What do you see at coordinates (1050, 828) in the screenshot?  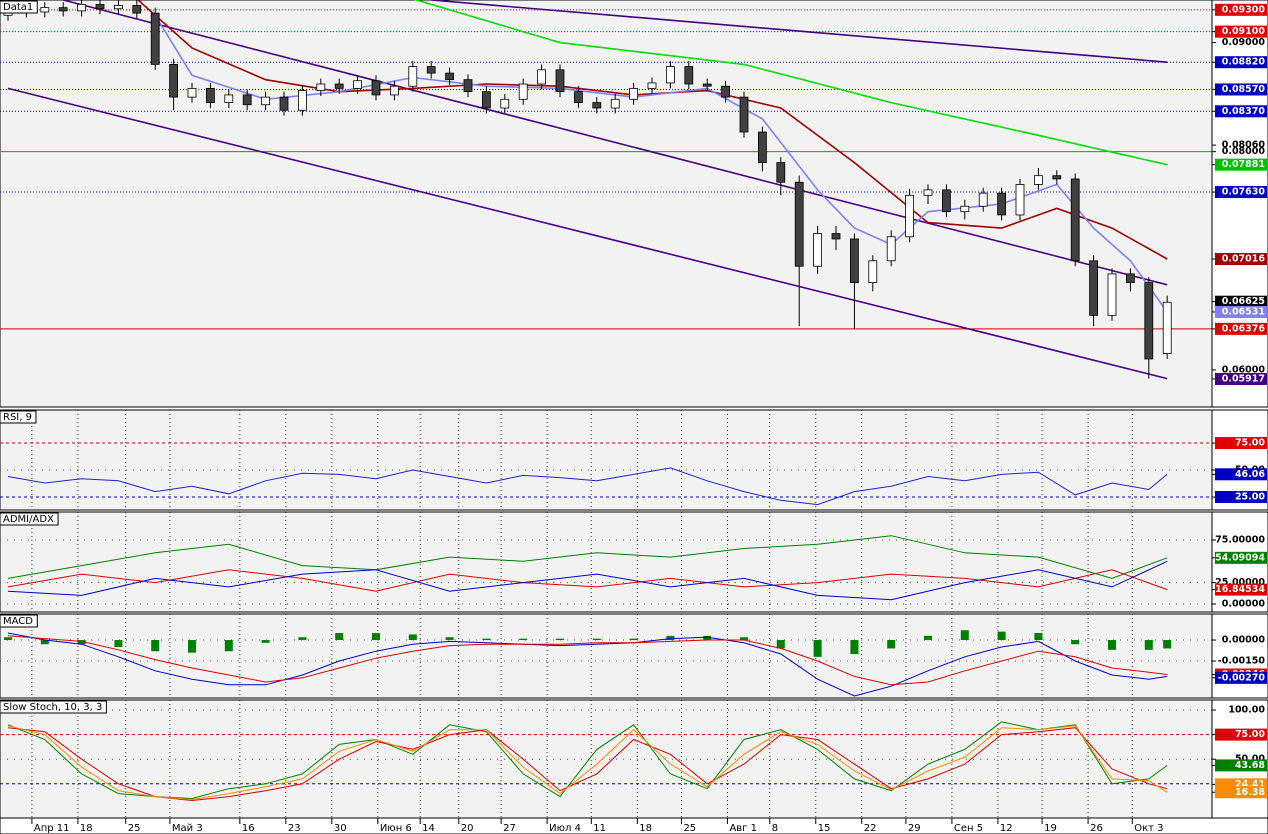 I see `x-tick-label: 19` at bounding box center [1050, 828].